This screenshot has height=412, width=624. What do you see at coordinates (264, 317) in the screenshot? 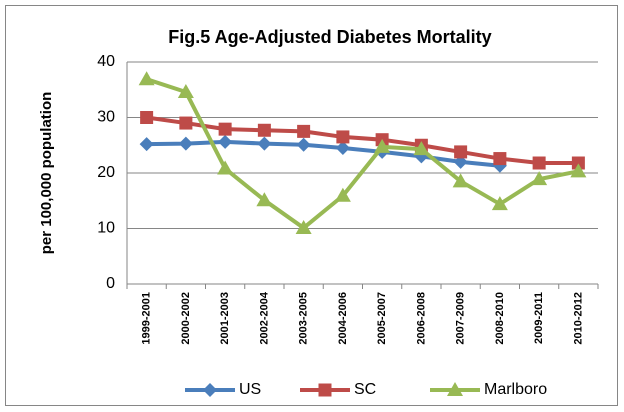
I see `x-tick-label: 2002-2004` at bounding box center [264, 317].